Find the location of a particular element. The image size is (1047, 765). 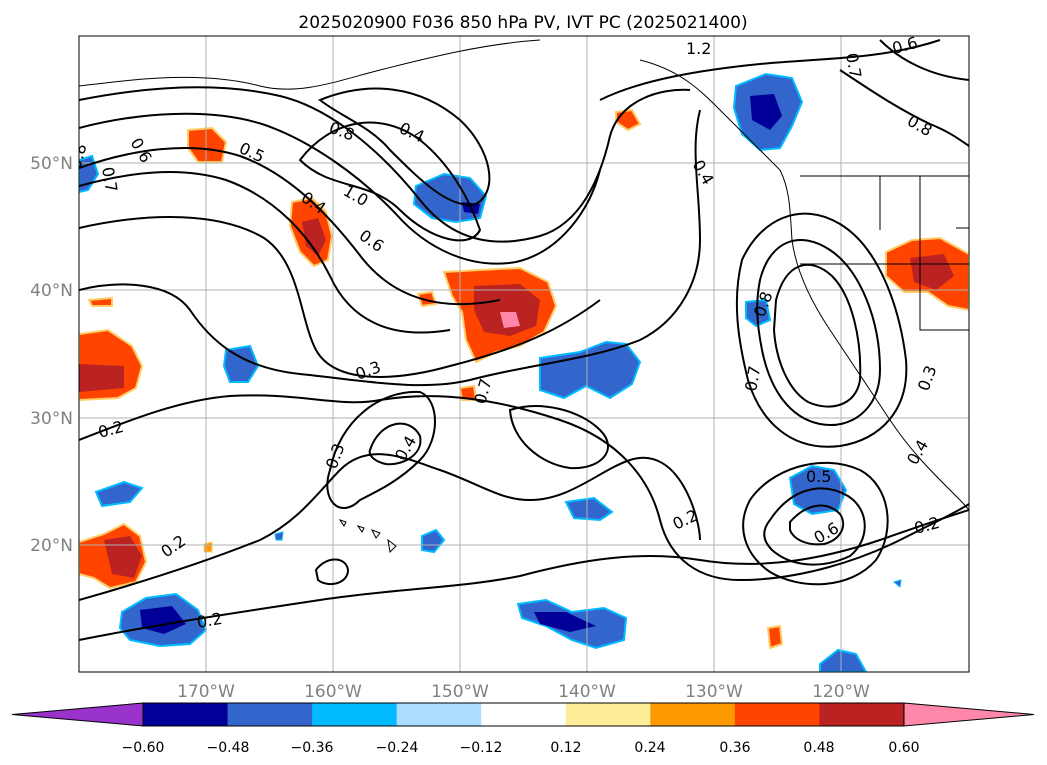

longitude-labels: 170°W 160°W 150°W 140°W 130°W 120°W is located at coordinates (523, 692).